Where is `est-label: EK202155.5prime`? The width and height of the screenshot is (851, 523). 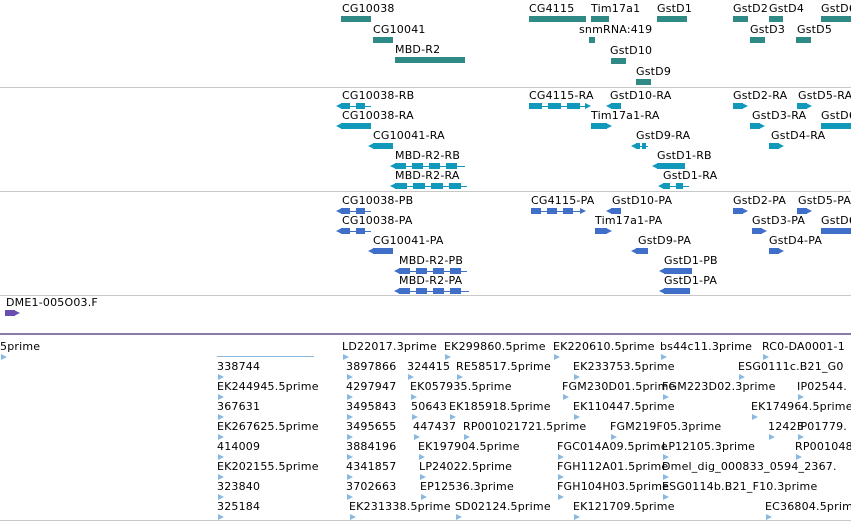 est-label: EK202155.5prime is located at coordinates (268, 466).